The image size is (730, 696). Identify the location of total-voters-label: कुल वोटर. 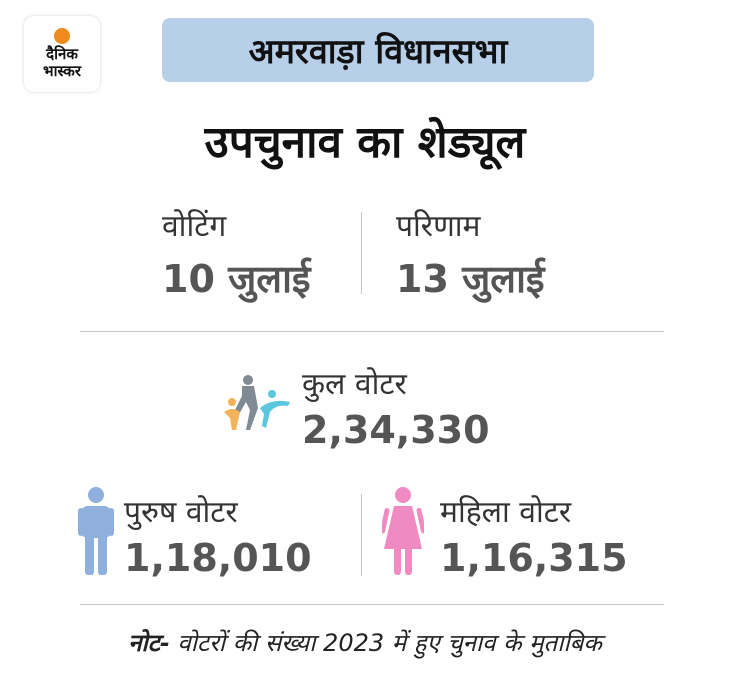
(354, 384).